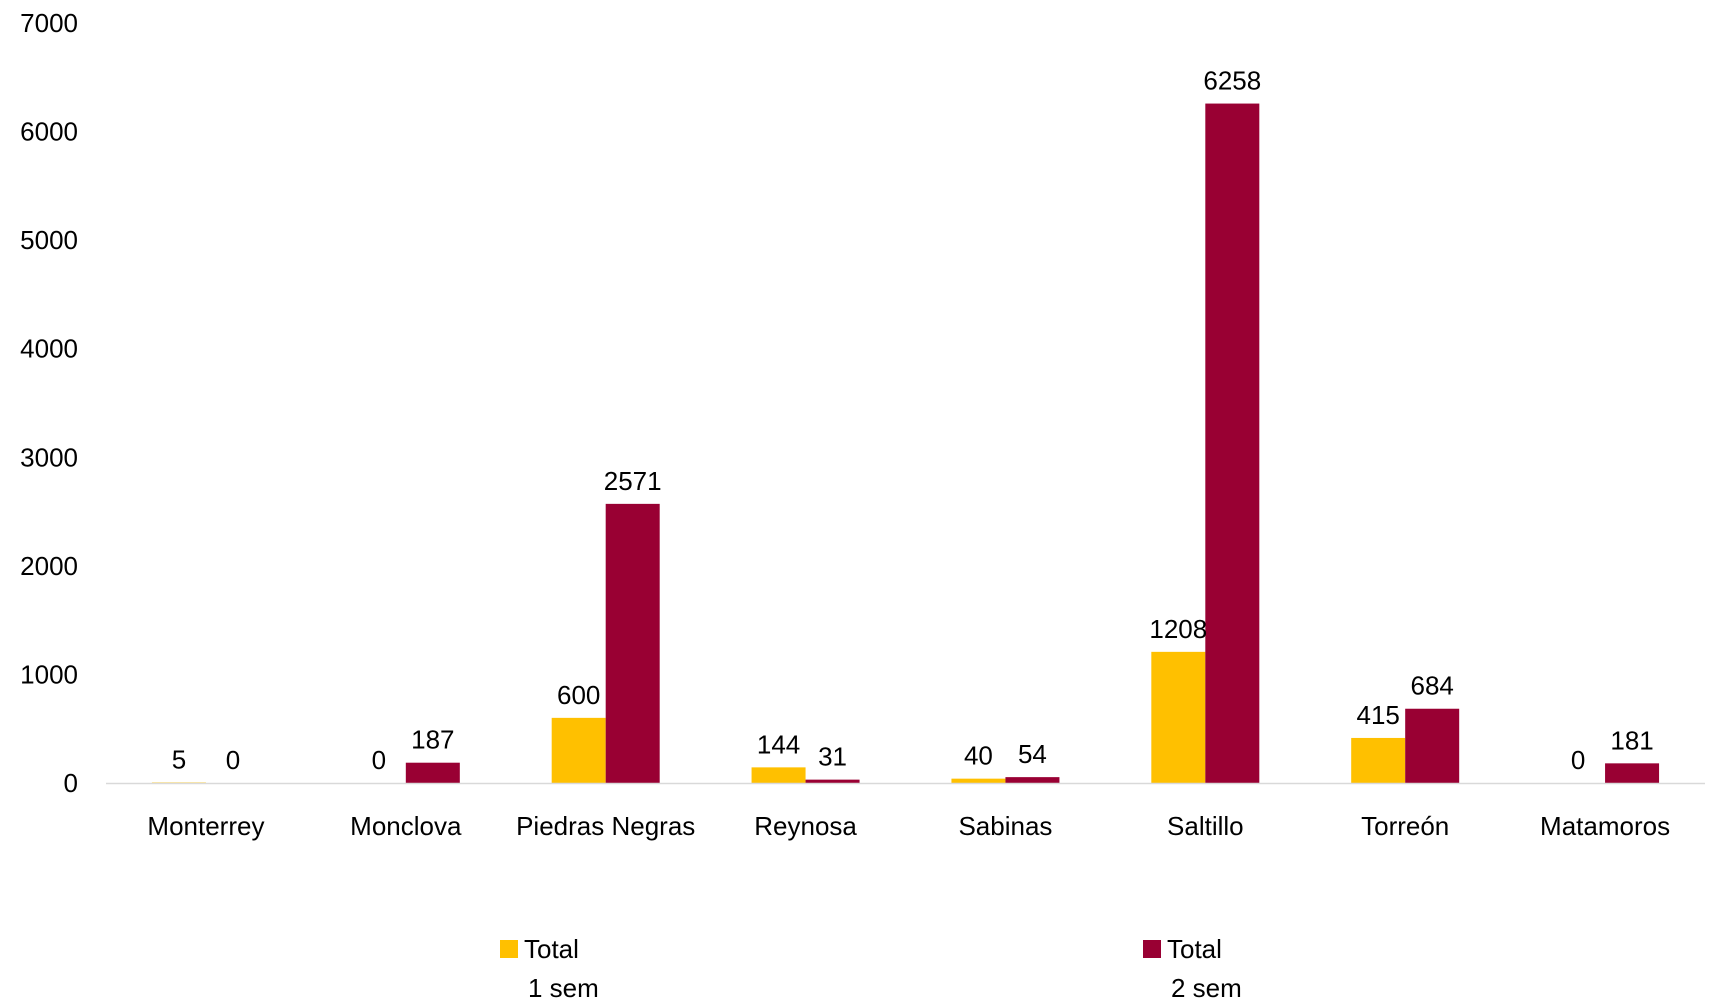 The image size is (1713, 1007). I want to click on data-label: 40, so click(978, 756).